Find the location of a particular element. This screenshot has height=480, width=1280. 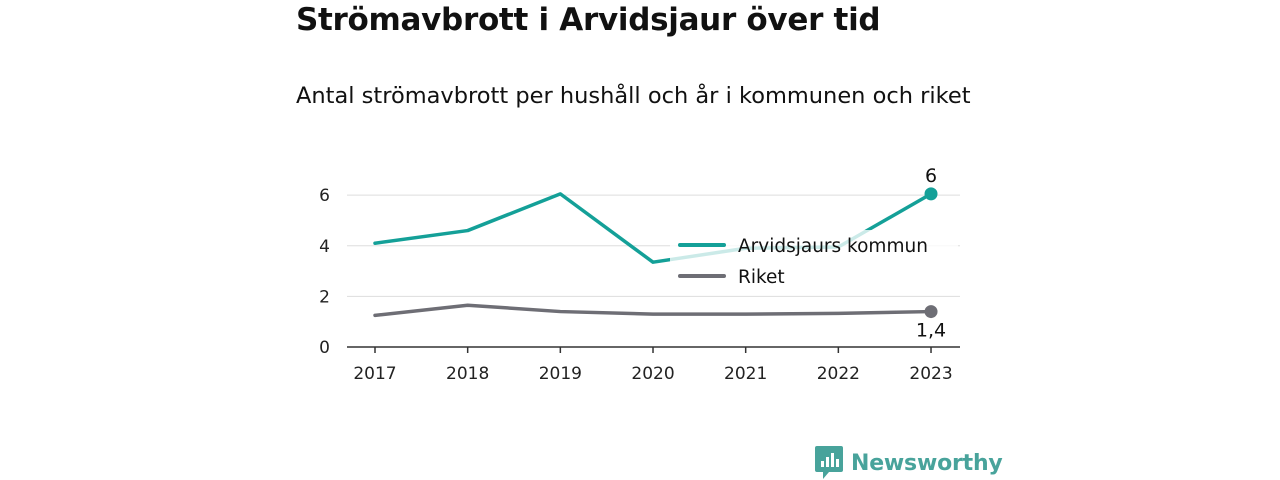

x-tick-label: 2019 is located at coordinates (560, 374).